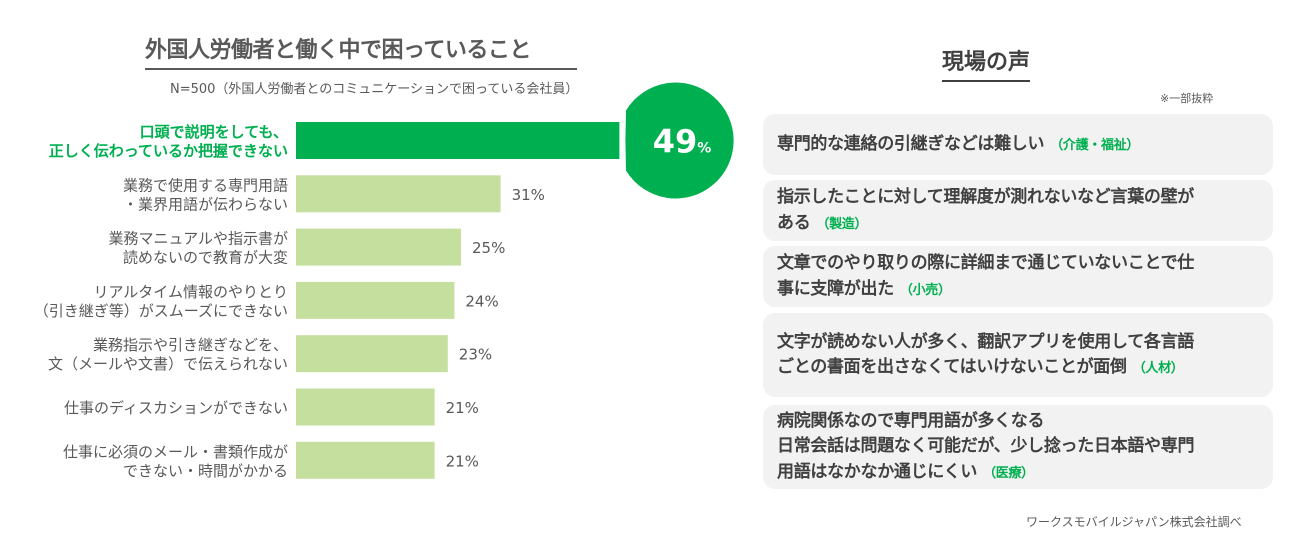  Describe the element at coordinates (176, 408) in the screenshot. I see `category-label: 仕事のディスカションができない` at that location.